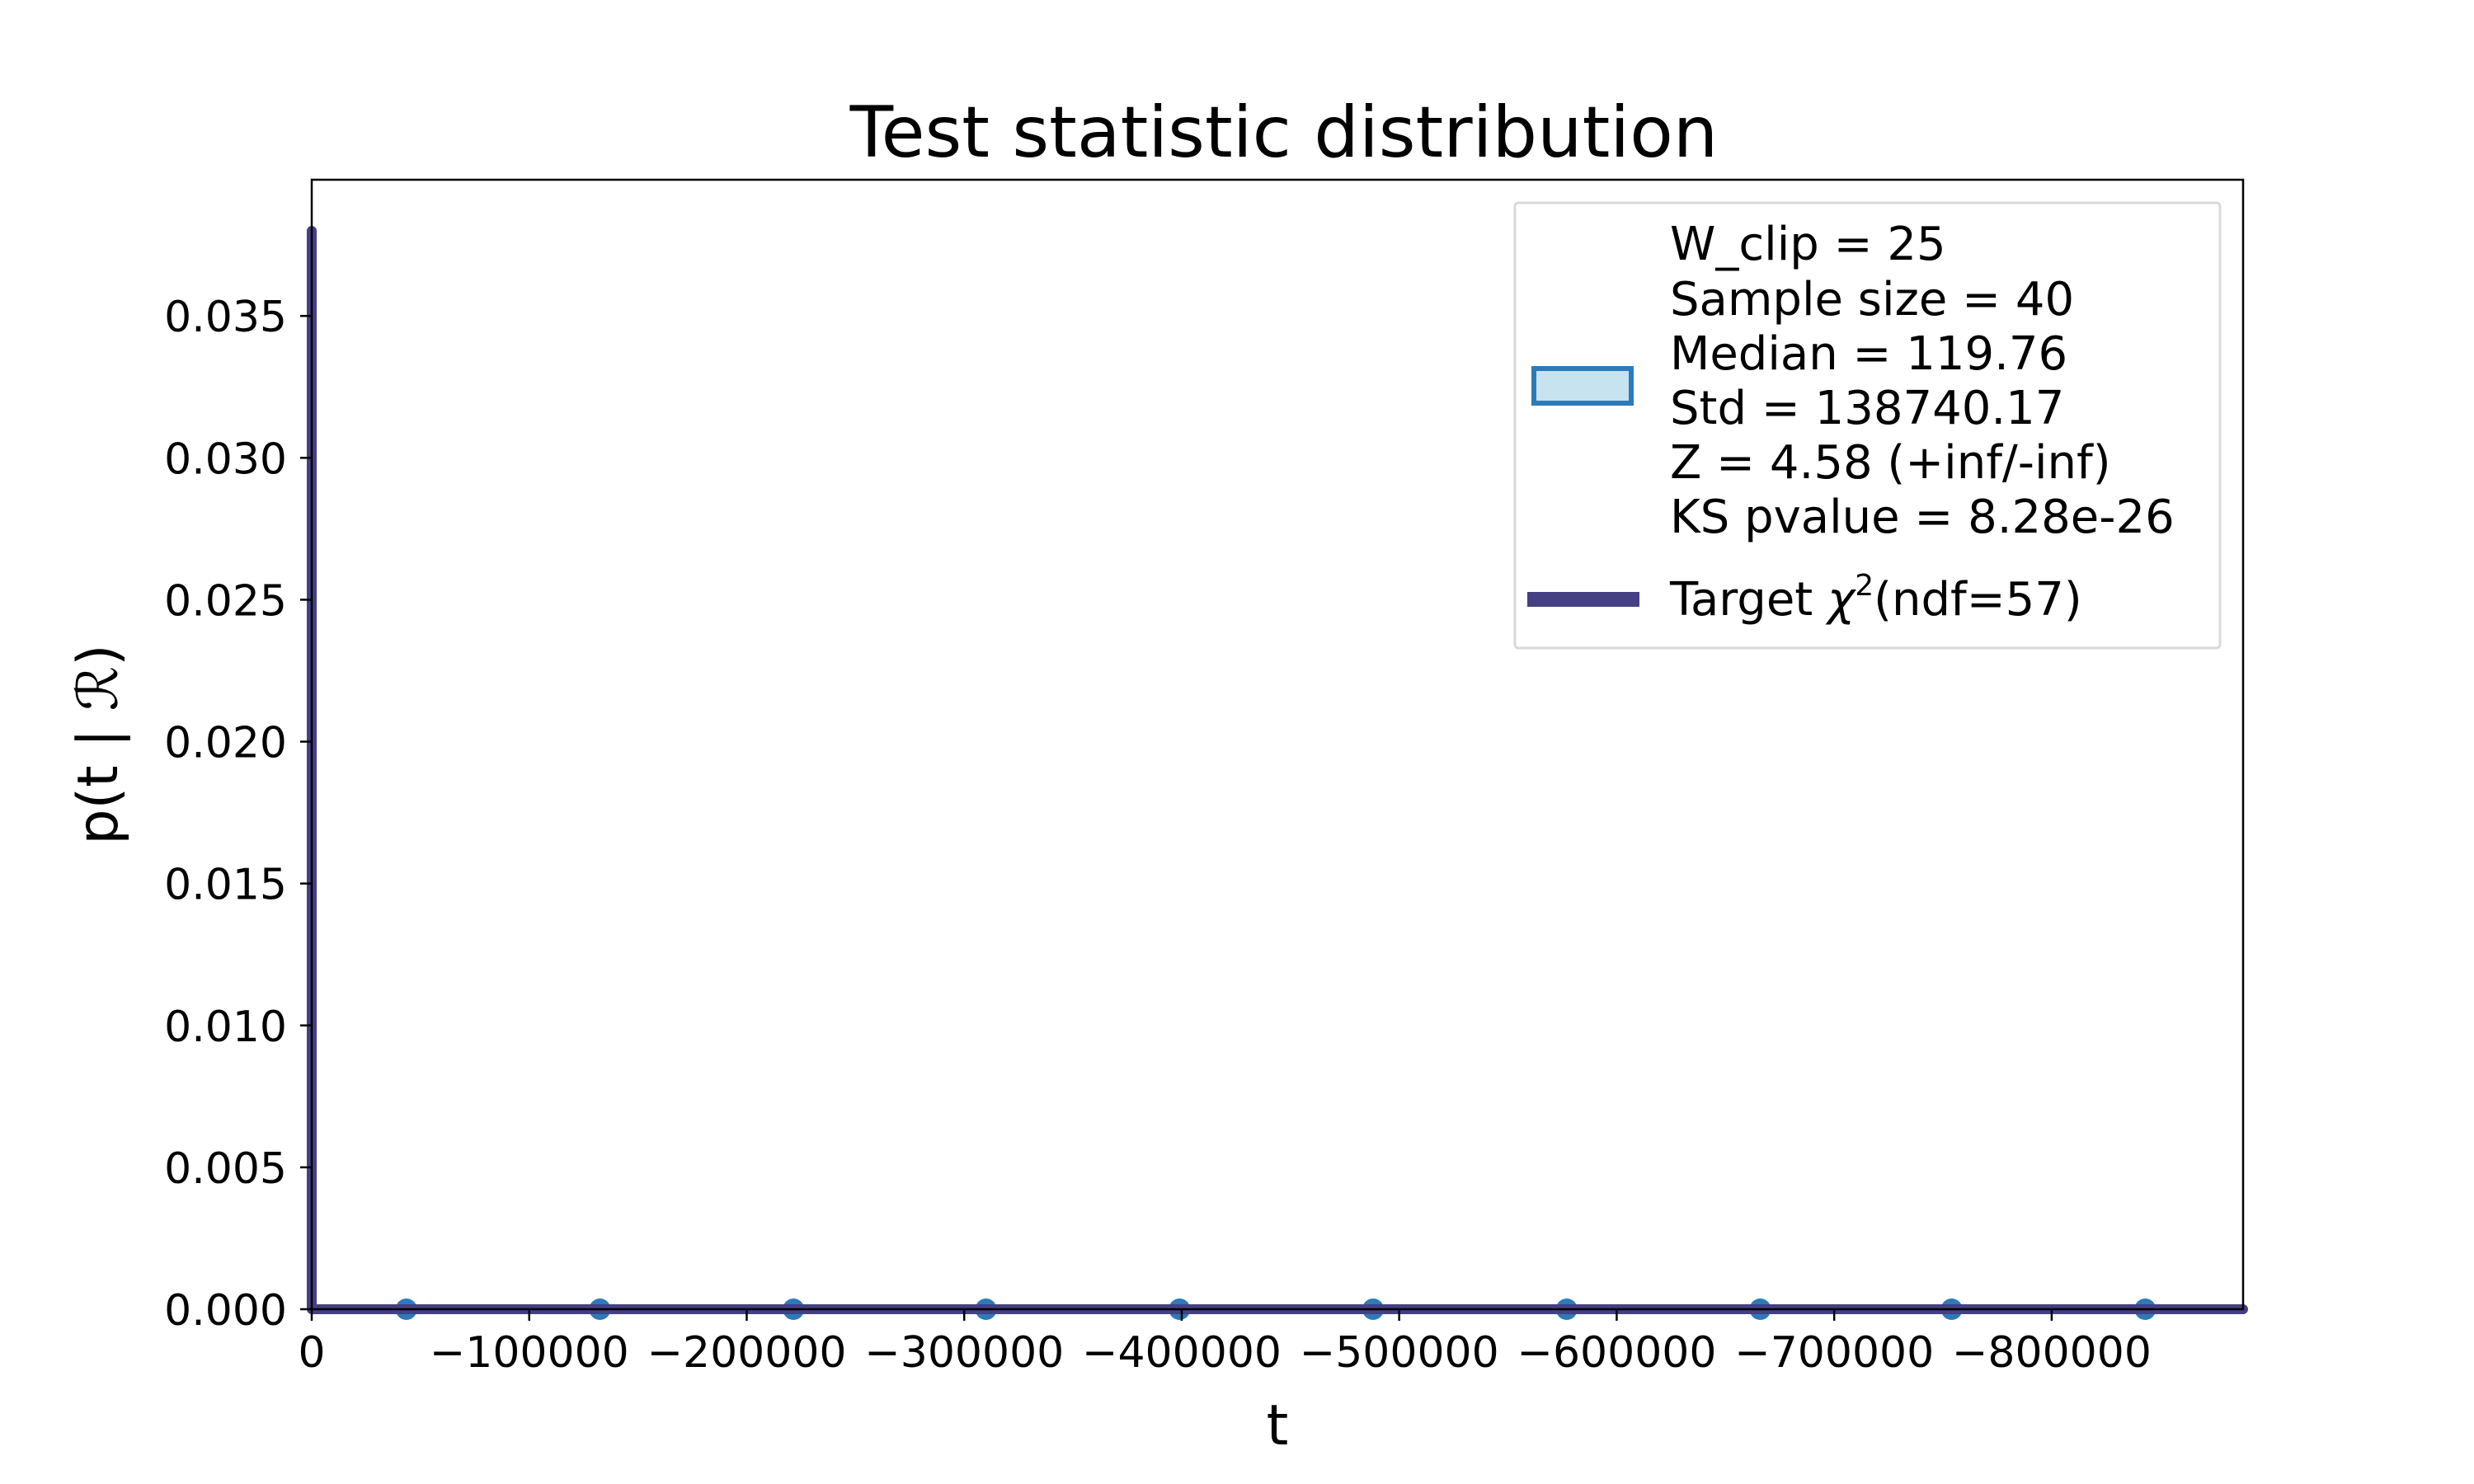 The image size is (2474, 1484). I want to click on x-tick-label: −300000, so click(964, 1353).